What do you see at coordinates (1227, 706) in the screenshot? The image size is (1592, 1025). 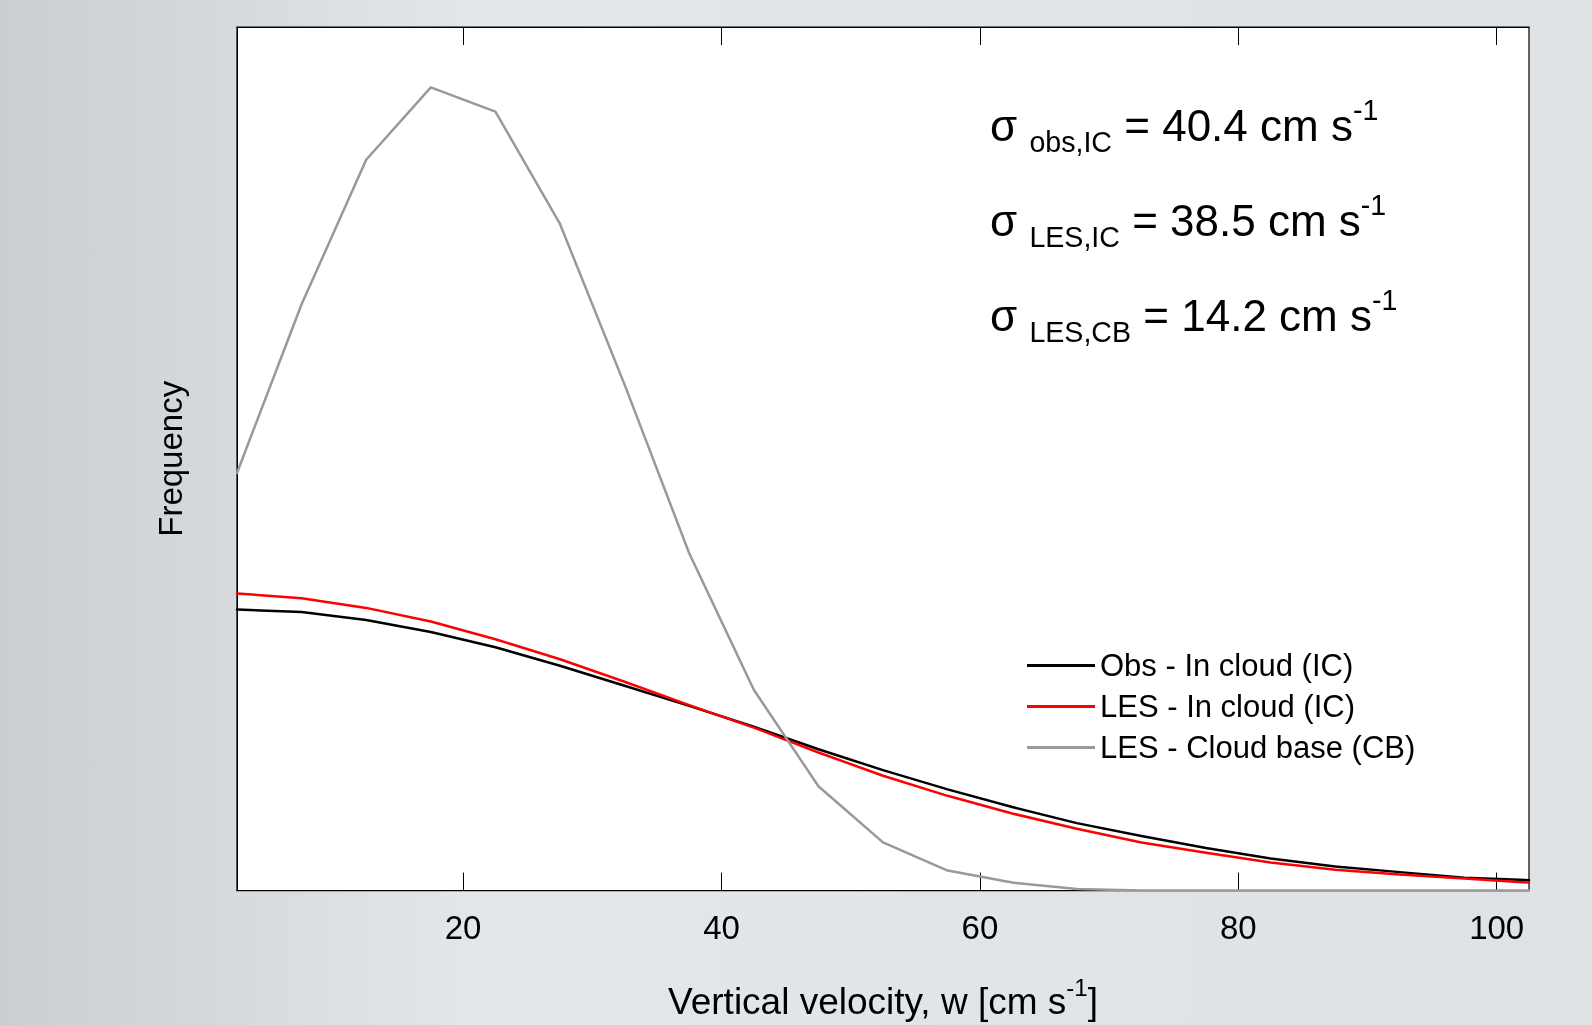 I see `legend-label: LES - In cloud (IC)` at bounding box center [1227, 706].